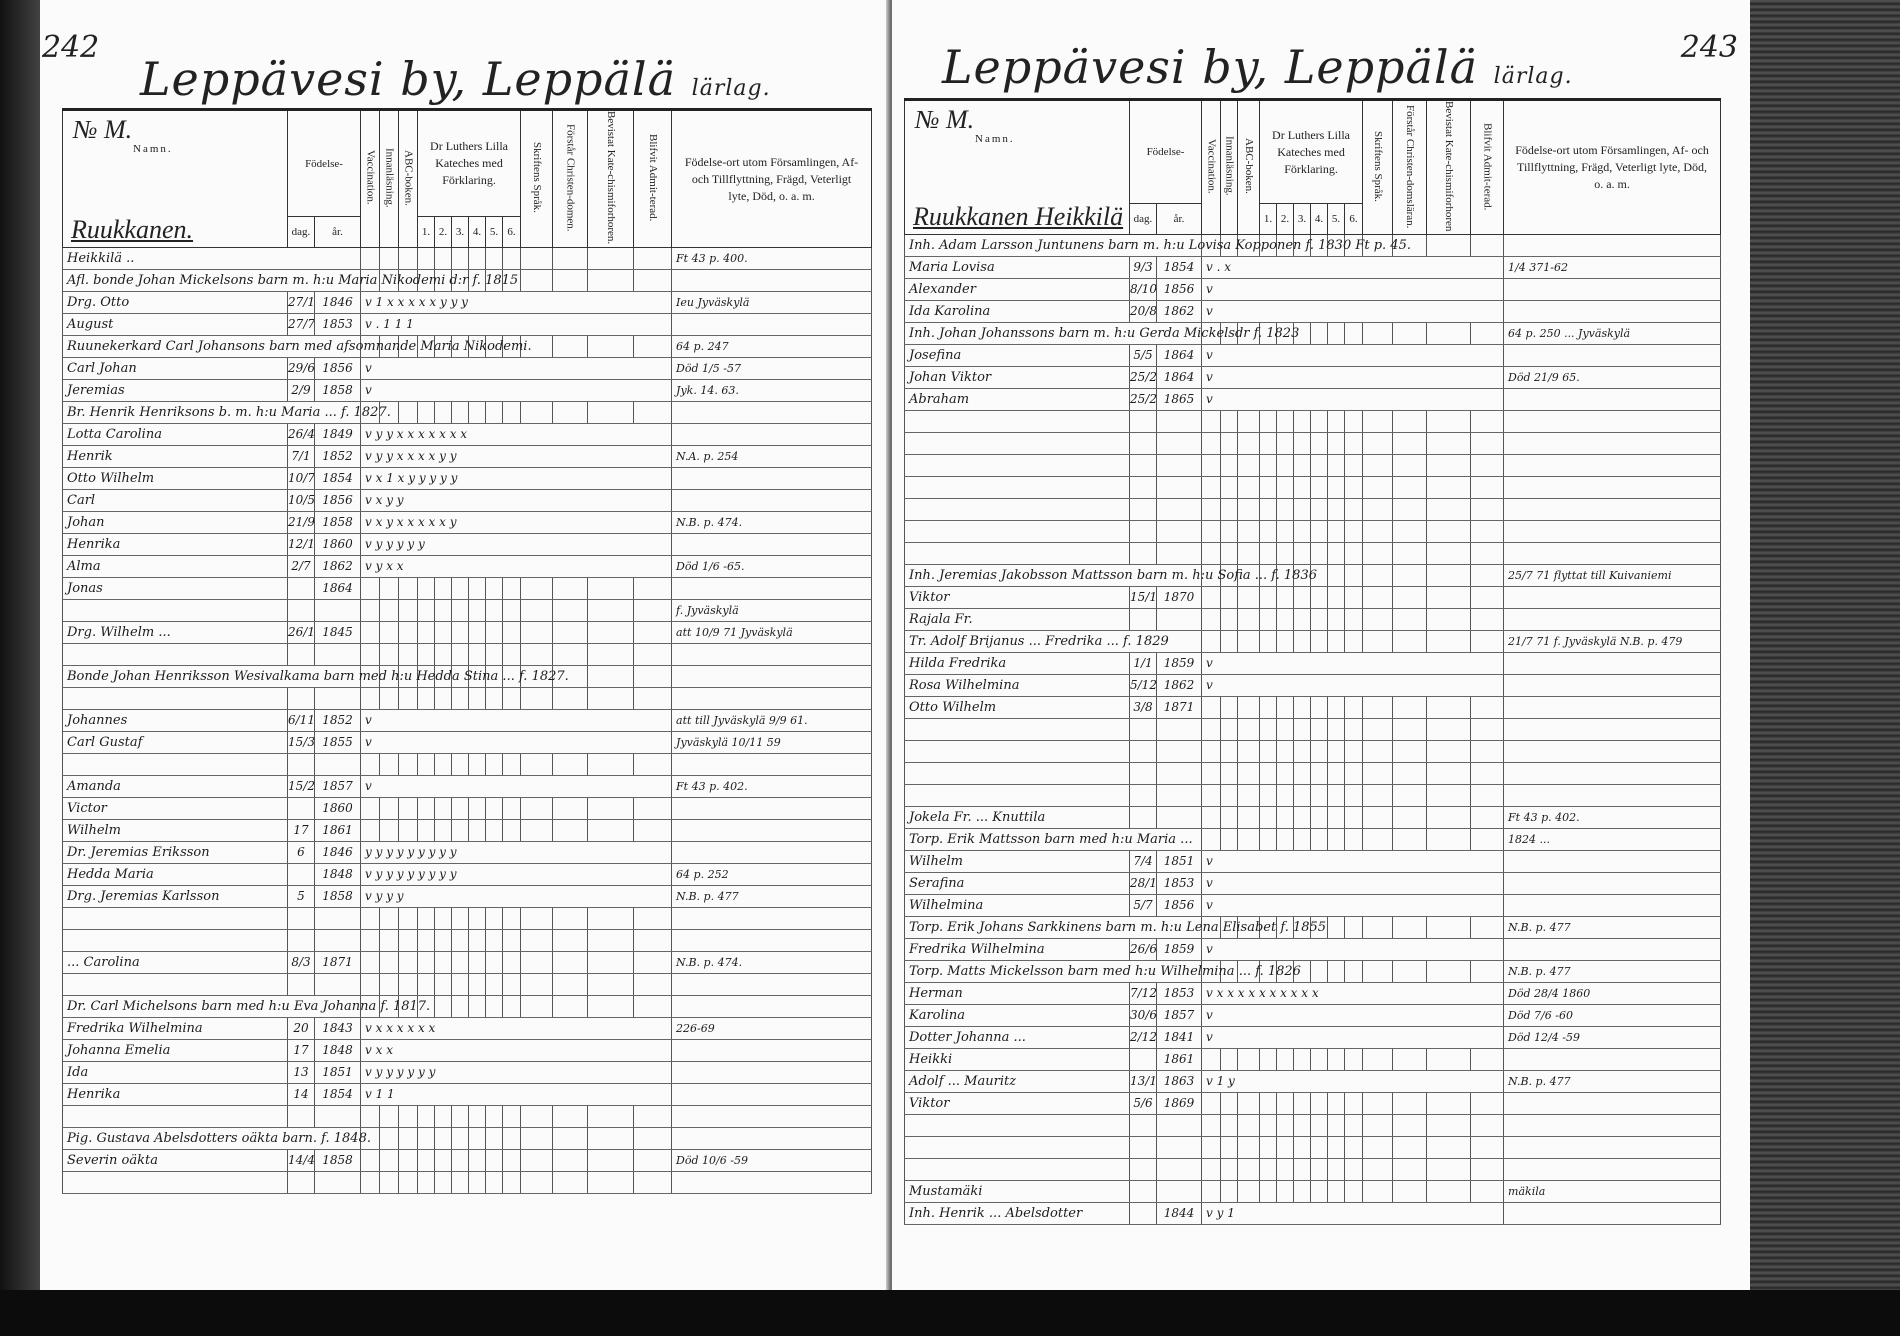 Image resolution: width=1900 pixels, height=1336 pixels. Describe the element at coordinates (337, 831) in the screenshot. I see `birth-year: 1861` at that location.